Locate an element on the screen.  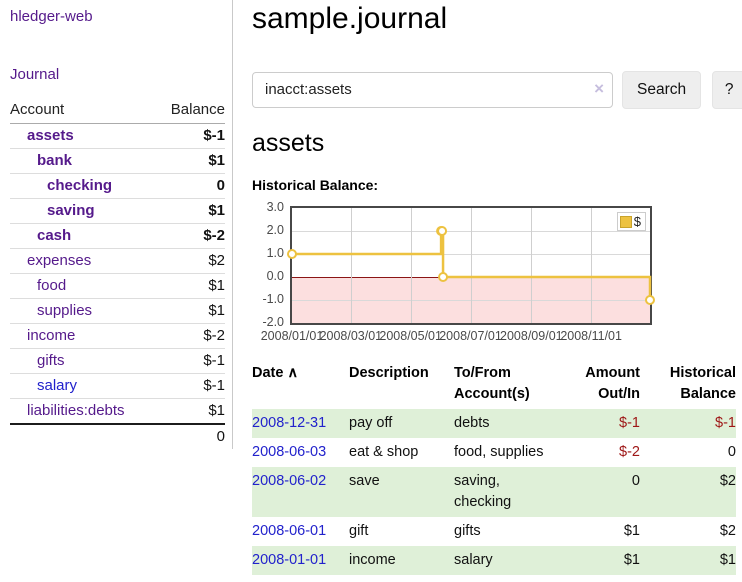
account-link: saving is located at coordinates (71, 210).